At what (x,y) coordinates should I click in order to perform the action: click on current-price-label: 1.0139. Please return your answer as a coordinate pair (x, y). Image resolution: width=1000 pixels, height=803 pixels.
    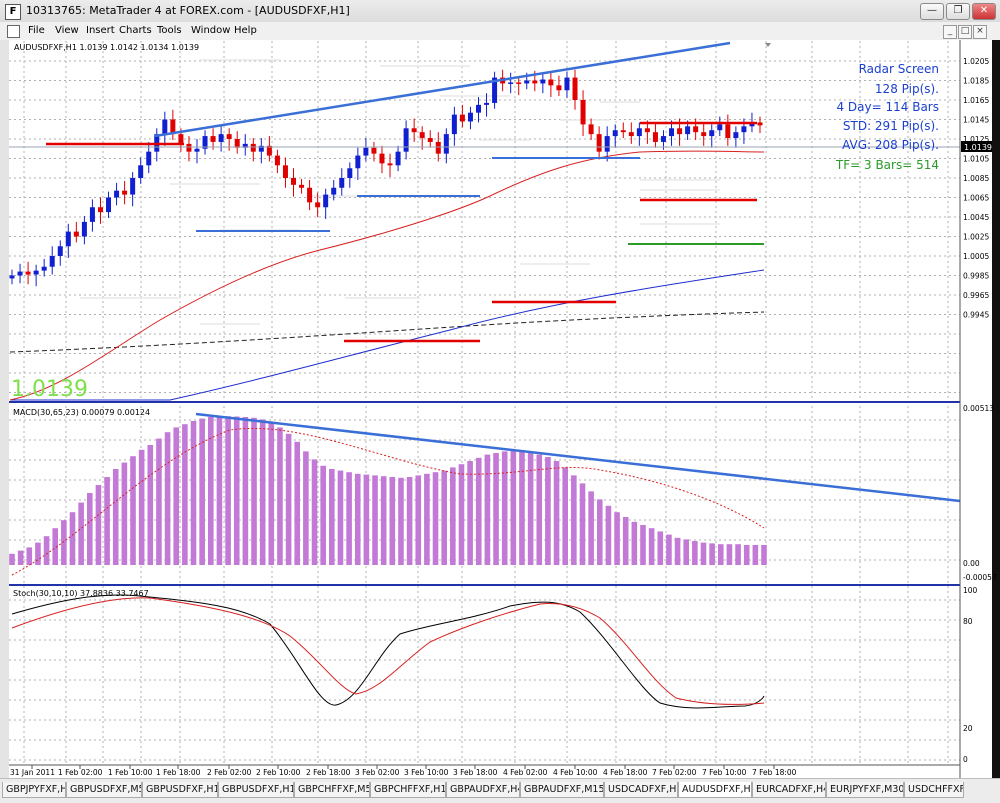
    Looking at the image, I should click on (978, 147).